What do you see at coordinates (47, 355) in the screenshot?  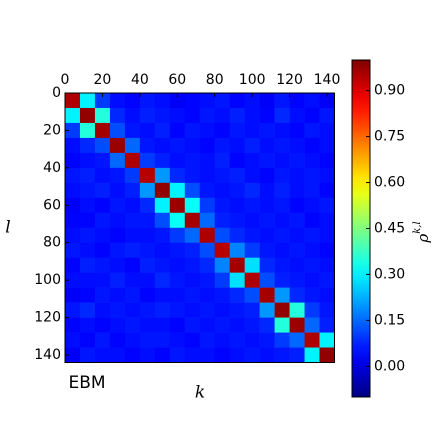 I see `y-tick-label: 140` at bounding box center [47, 355].